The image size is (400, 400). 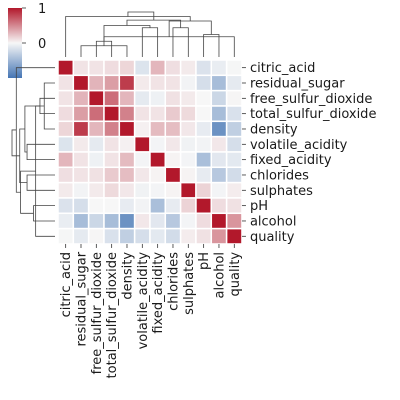 I want to click on heatmap-cell-quality-fixed-acidity, so click(x=158, y=236).